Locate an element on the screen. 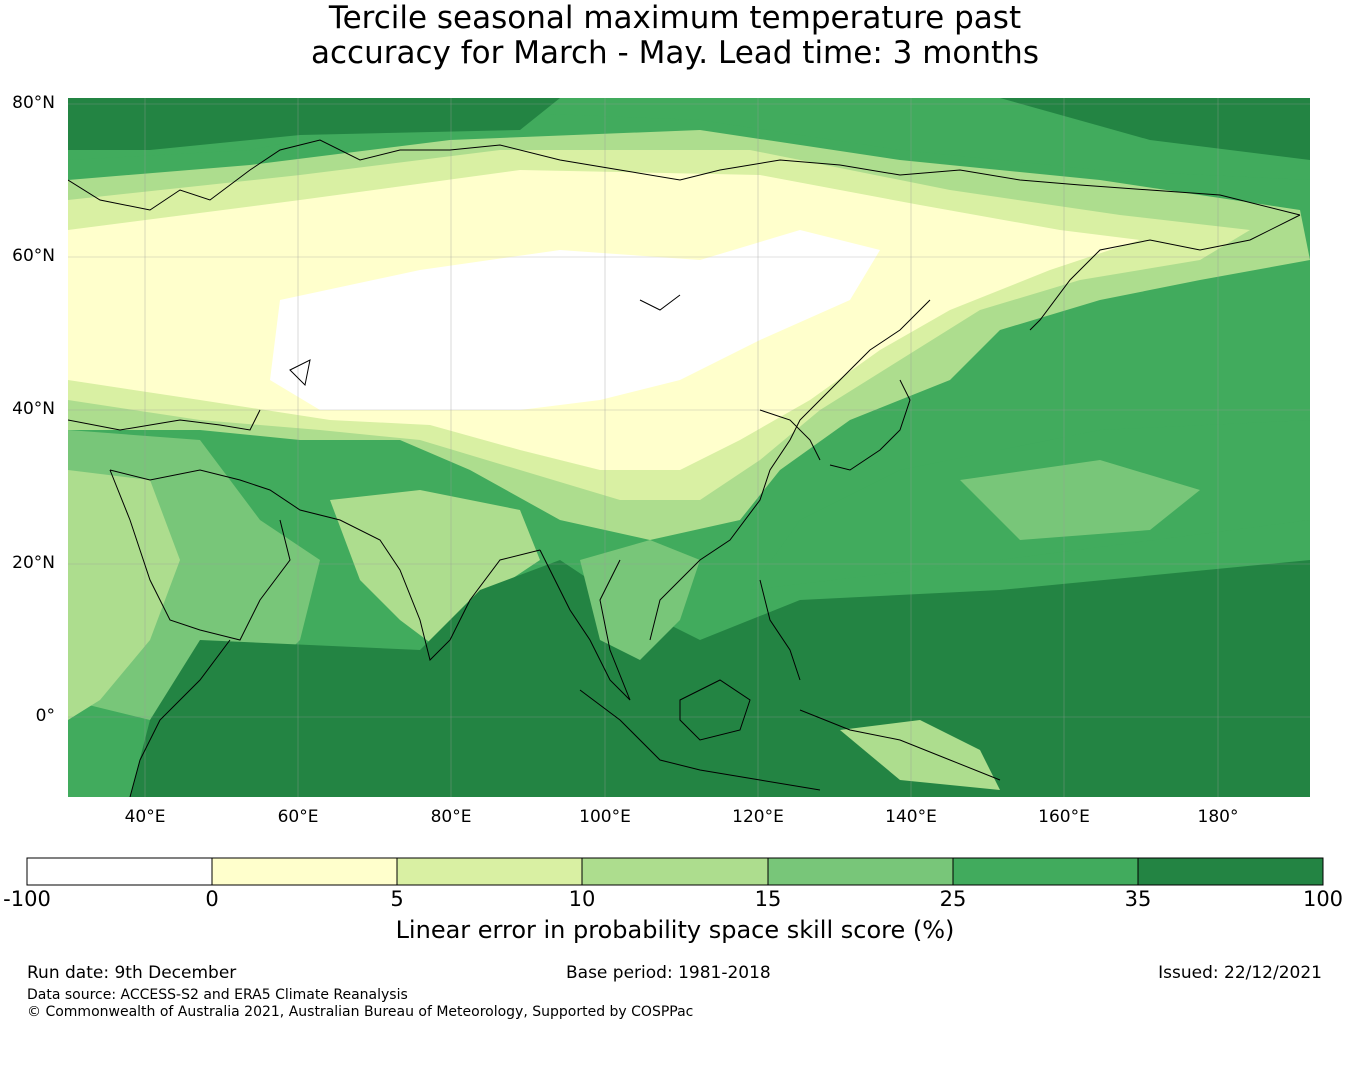 The image size is (1350, 1065). lat-label-60n: 60°N is located at coordinates (33, 256).